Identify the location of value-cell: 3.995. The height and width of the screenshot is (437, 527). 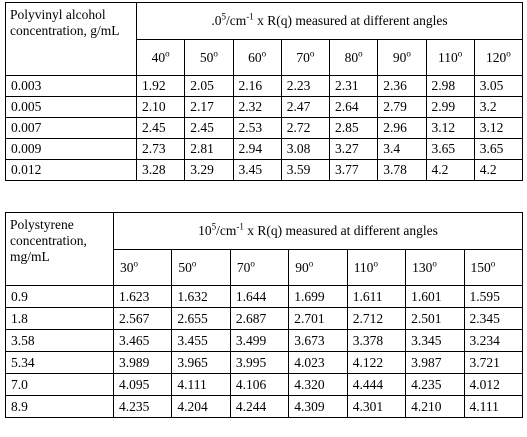
(259, 362).